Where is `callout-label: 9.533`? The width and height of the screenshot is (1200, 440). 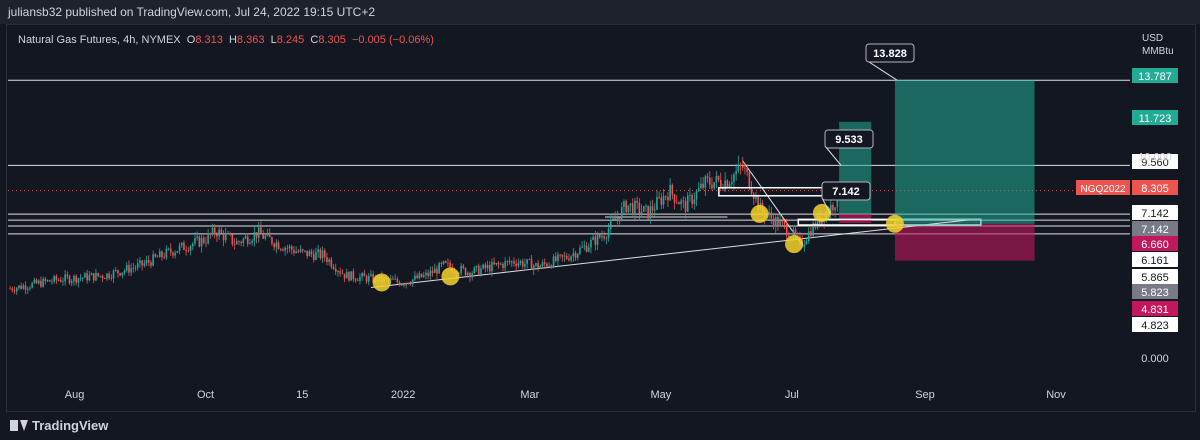 callout-label: 9.533 is located at coordinates (849, 140).